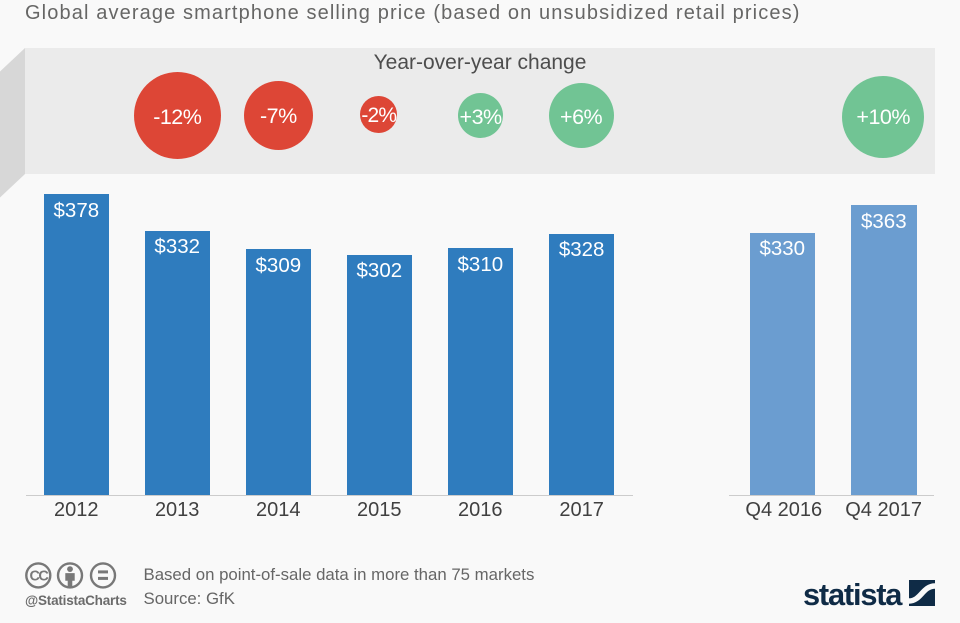  Describe the element at coordinates (40, 577) in the screenshot. I see `svg-text: CC` at that location.